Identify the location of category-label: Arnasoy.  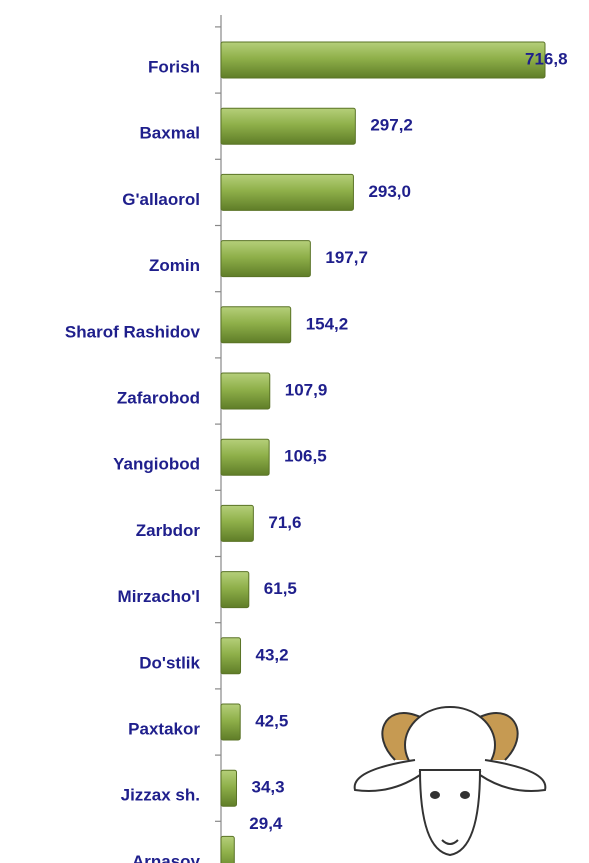
(166, 857).